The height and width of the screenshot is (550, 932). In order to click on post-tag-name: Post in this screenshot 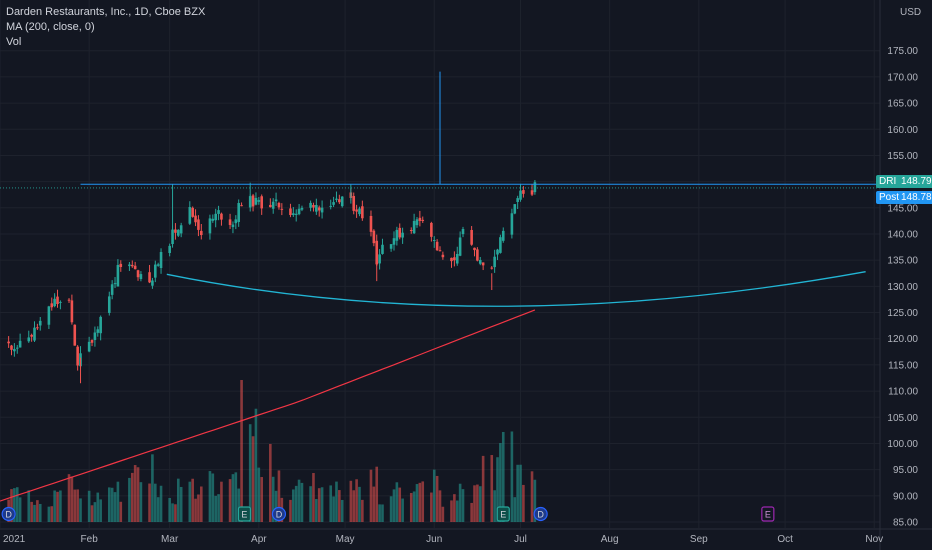, I will do `click(889, 197)`.